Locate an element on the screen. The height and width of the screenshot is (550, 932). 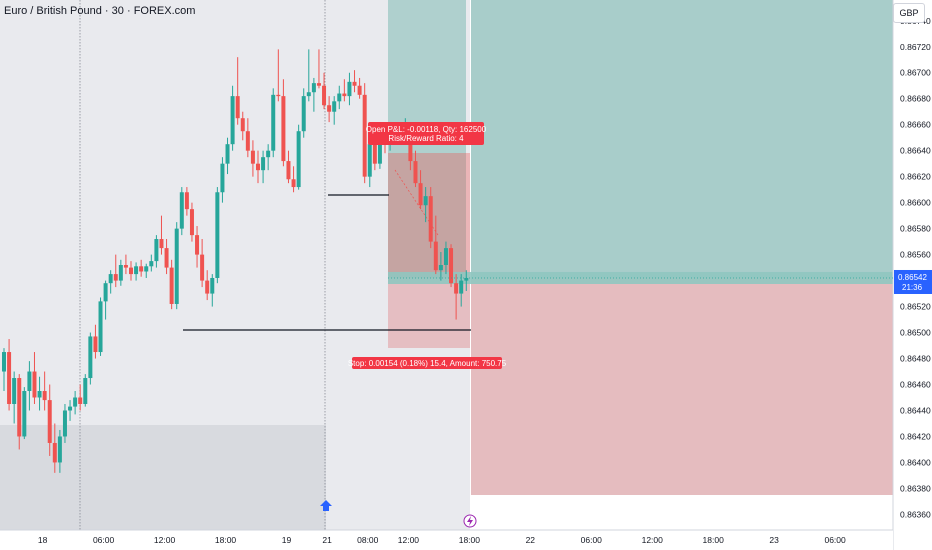
price-tick-label: 0.86560 is located at coordinates (915, 255).